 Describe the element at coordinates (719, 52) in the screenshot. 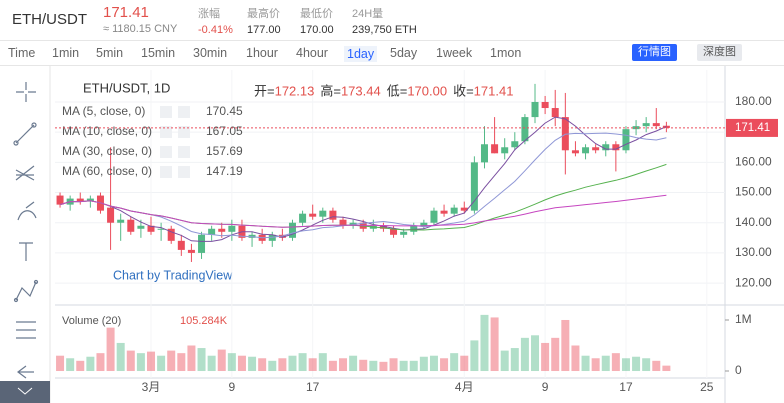

I see `tab-depth: 深度图` at that location.